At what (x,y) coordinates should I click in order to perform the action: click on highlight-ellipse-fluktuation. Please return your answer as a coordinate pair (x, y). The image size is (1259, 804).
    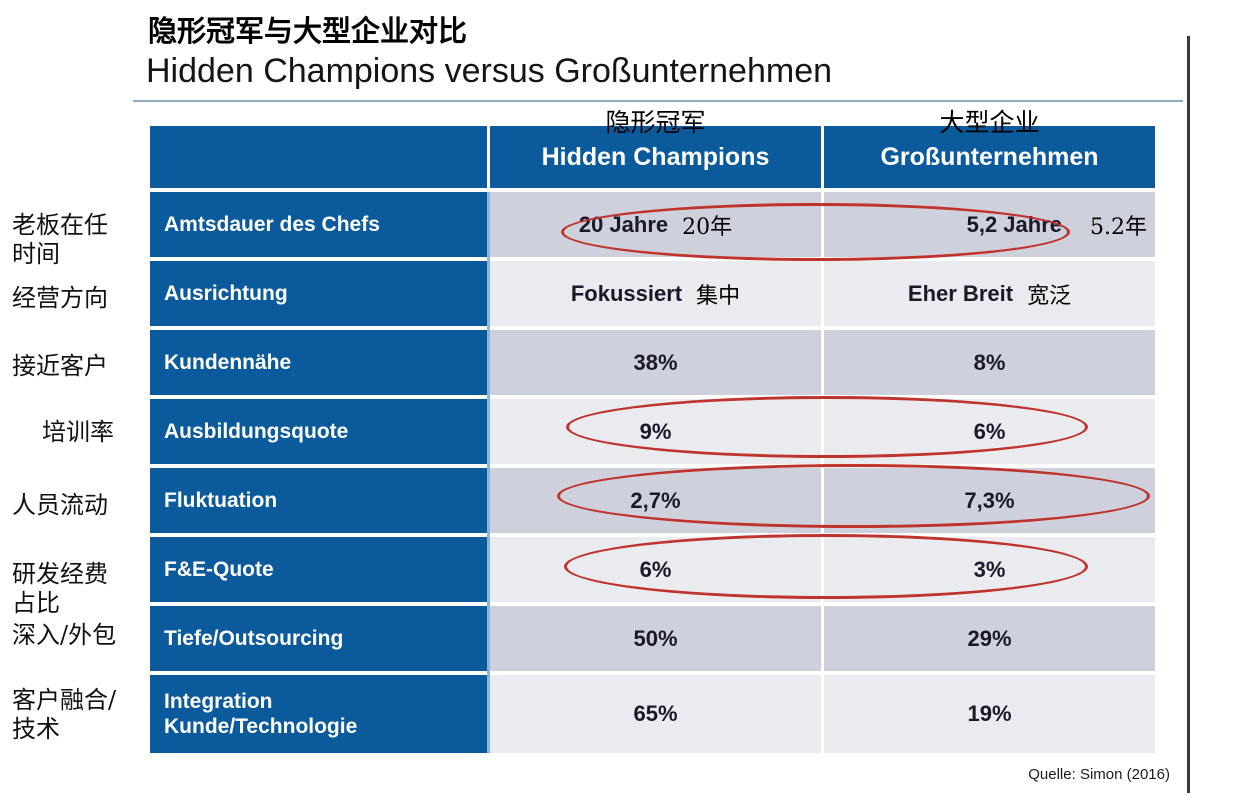
    Looking at the image, I should click on (853, 496).